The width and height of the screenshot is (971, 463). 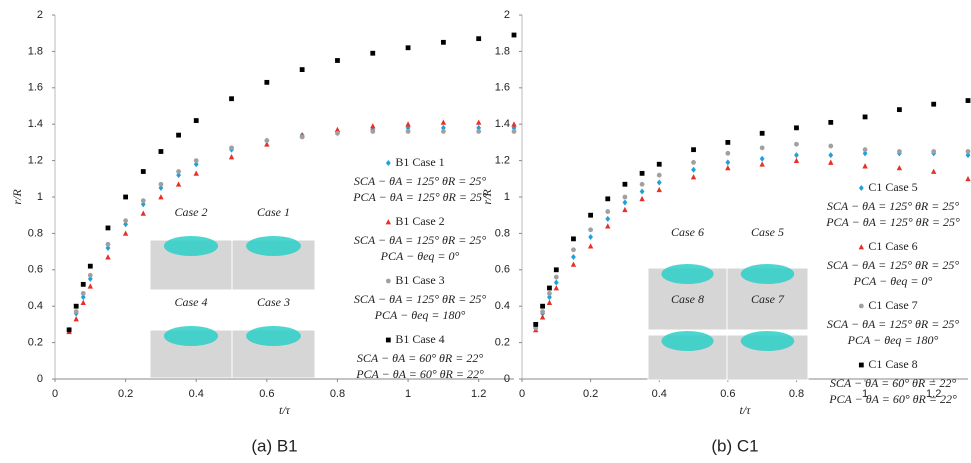 I want to click on inset-label: Case 5, so click(x=767, y=232).